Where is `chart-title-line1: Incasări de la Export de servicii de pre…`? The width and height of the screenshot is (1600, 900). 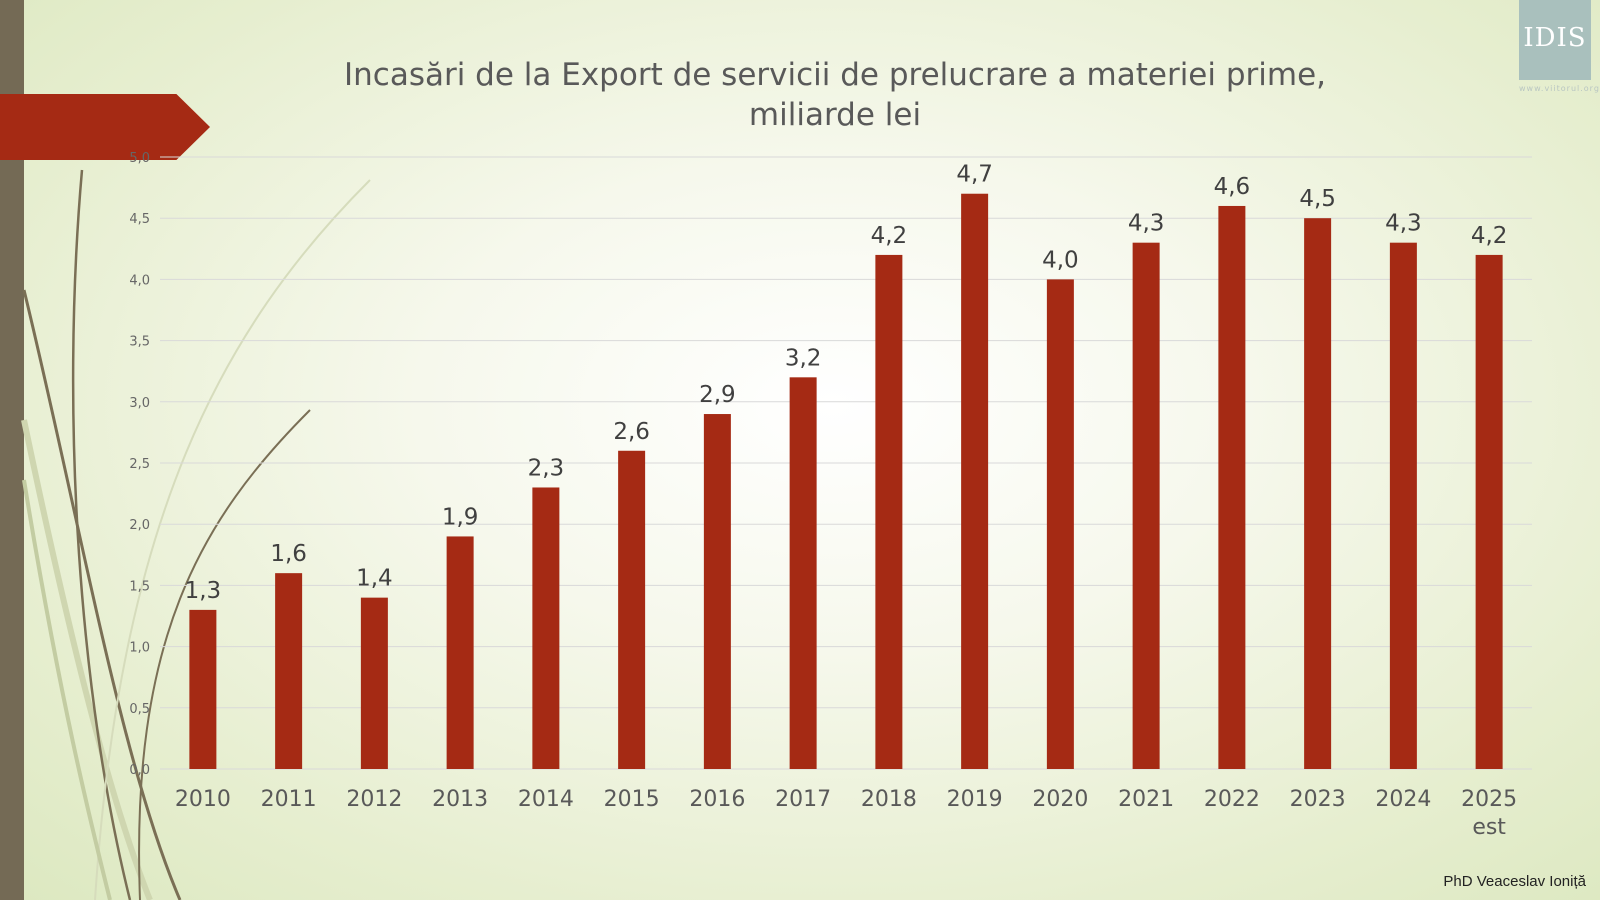
chart-title-line1: Incasări de la Export de servicii de pre… is located at coordinates (835, 75).